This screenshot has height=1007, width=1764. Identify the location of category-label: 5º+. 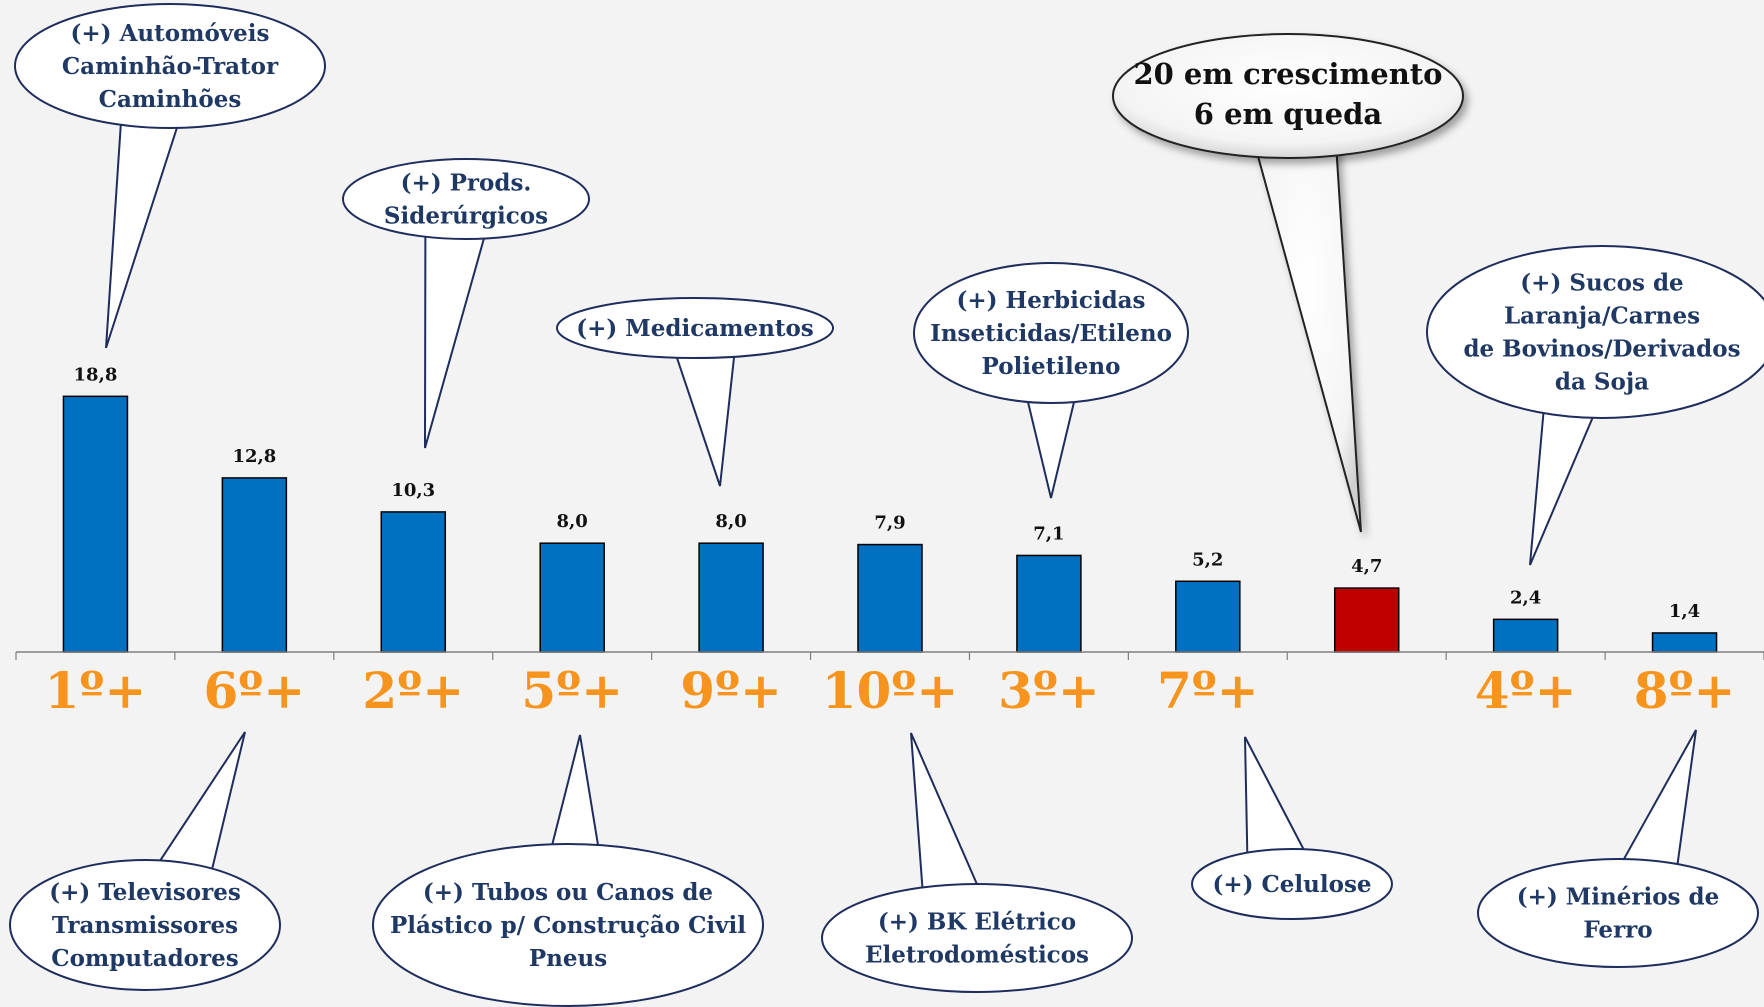
(572, 690).